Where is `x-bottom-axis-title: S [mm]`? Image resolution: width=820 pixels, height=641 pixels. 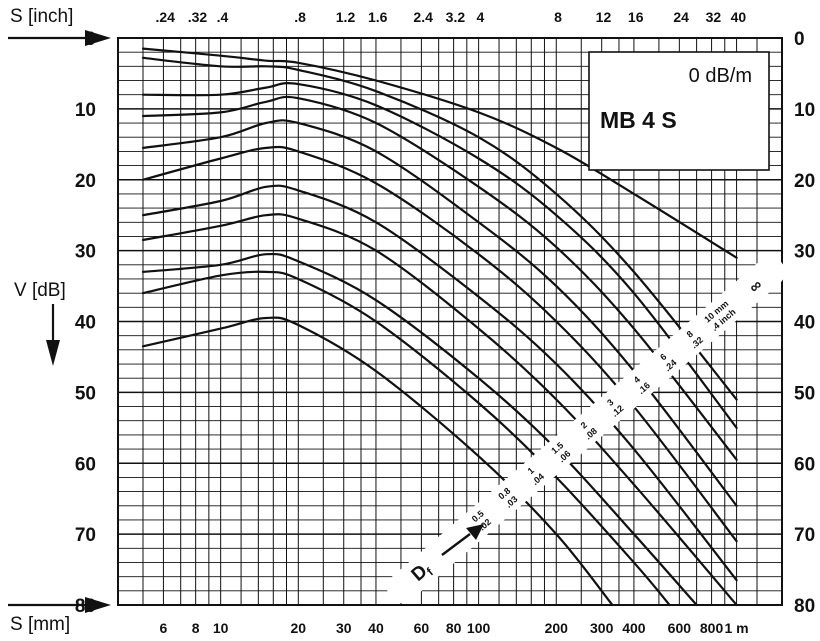
x-bottom-axis-title: S [mm] is located at coordinates (40, 624).